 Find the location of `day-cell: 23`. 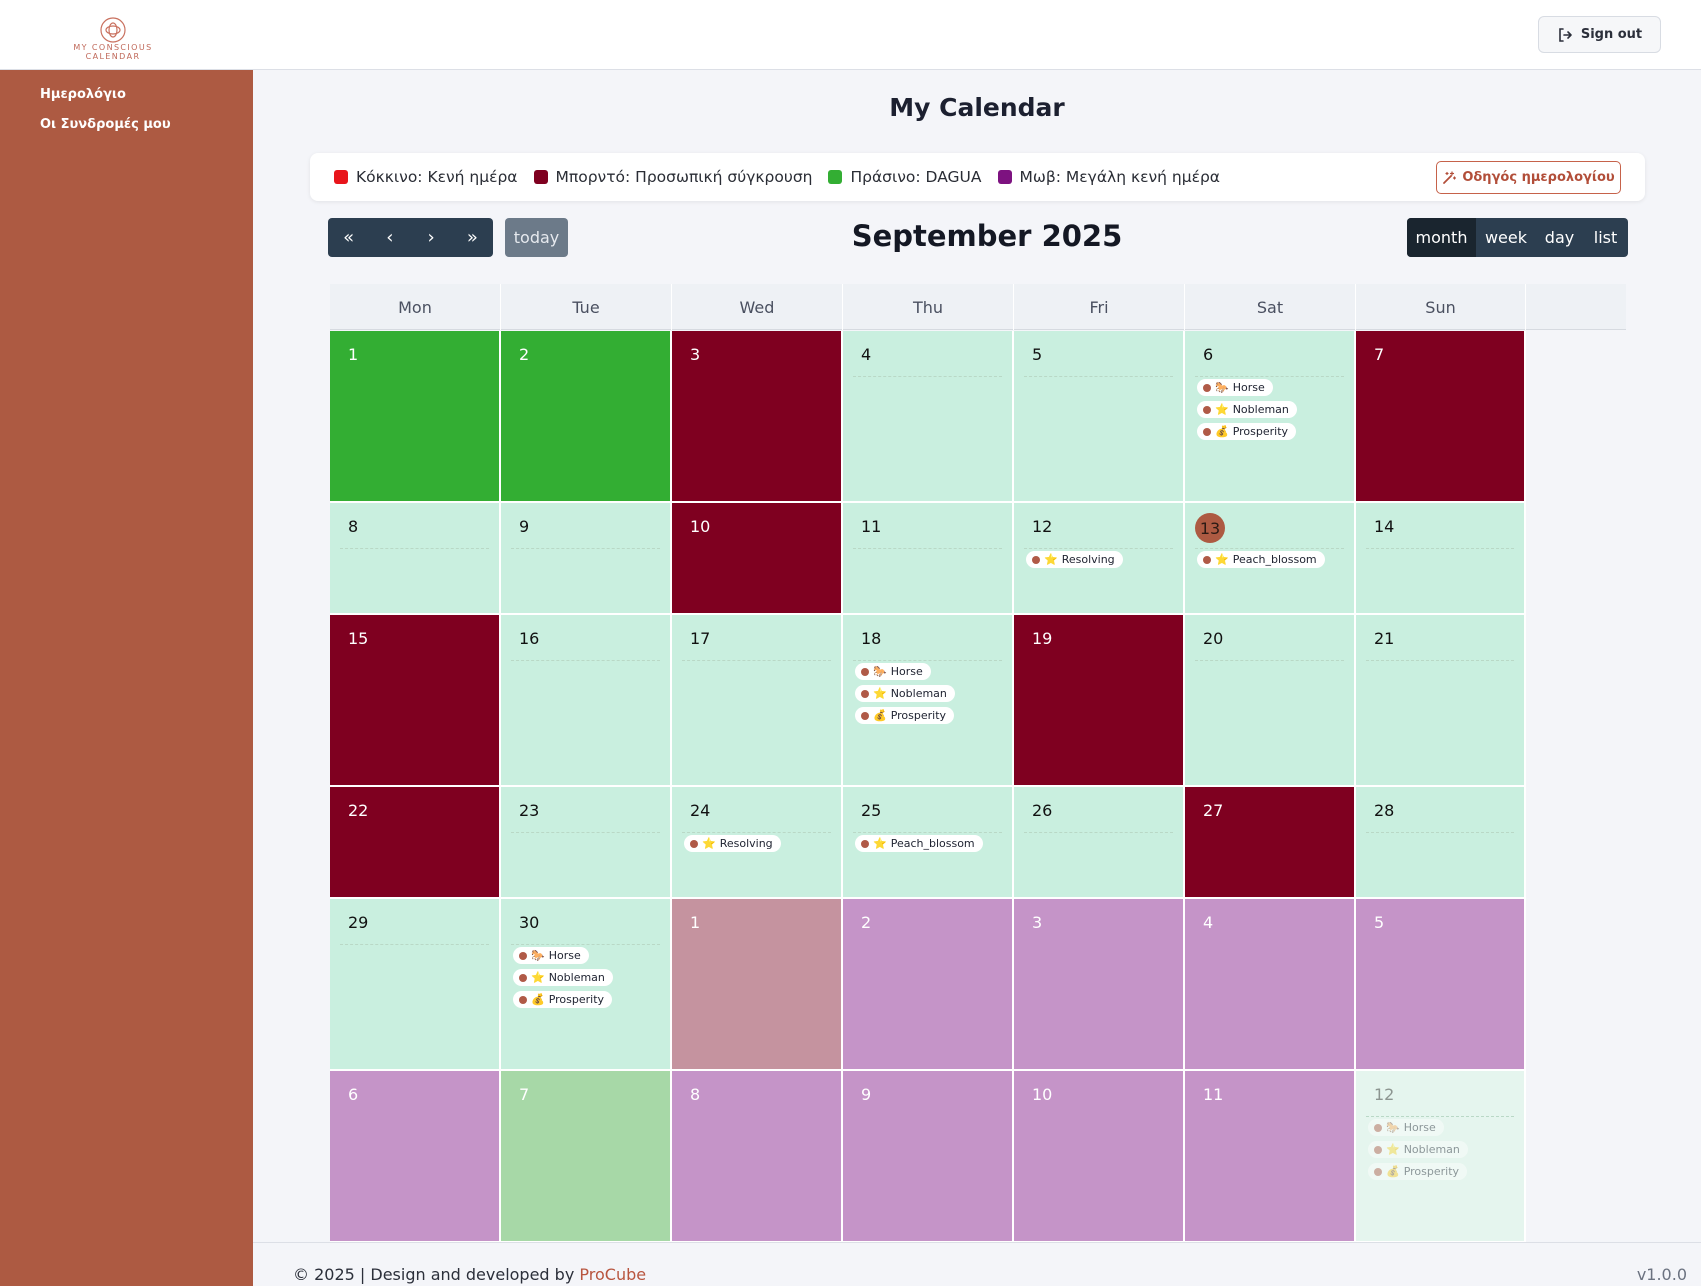

day-cell: 23 is located at coordinates (586, 843).